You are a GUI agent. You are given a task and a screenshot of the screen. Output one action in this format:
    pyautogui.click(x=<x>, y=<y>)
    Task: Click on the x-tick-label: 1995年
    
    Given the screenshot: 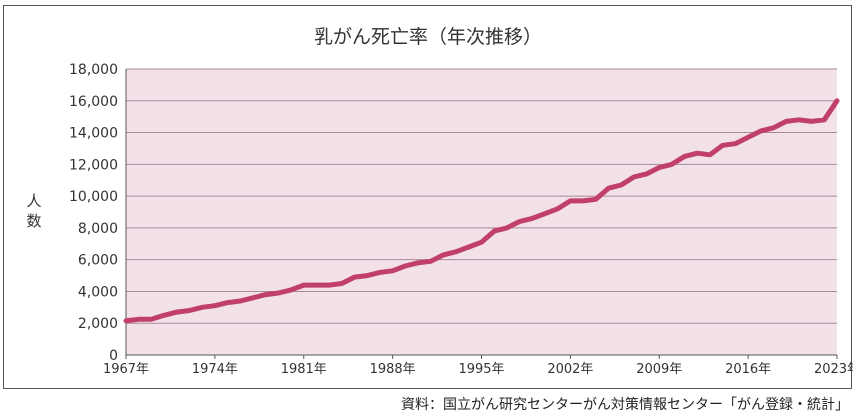 What is the action you would take?
    pyautogui.click(x=481, y=369)
    